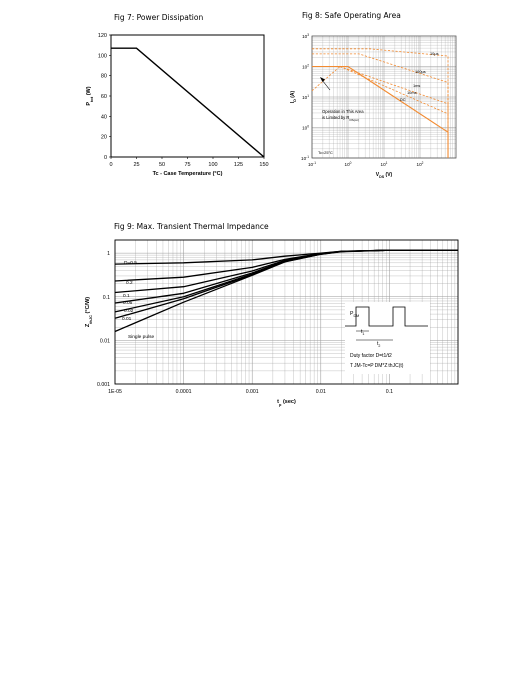  Describe the element at coordinates (371, 356) in the screenshot. I see `fig9-inset-duty: Duty factor D=t1/t2` at that location.